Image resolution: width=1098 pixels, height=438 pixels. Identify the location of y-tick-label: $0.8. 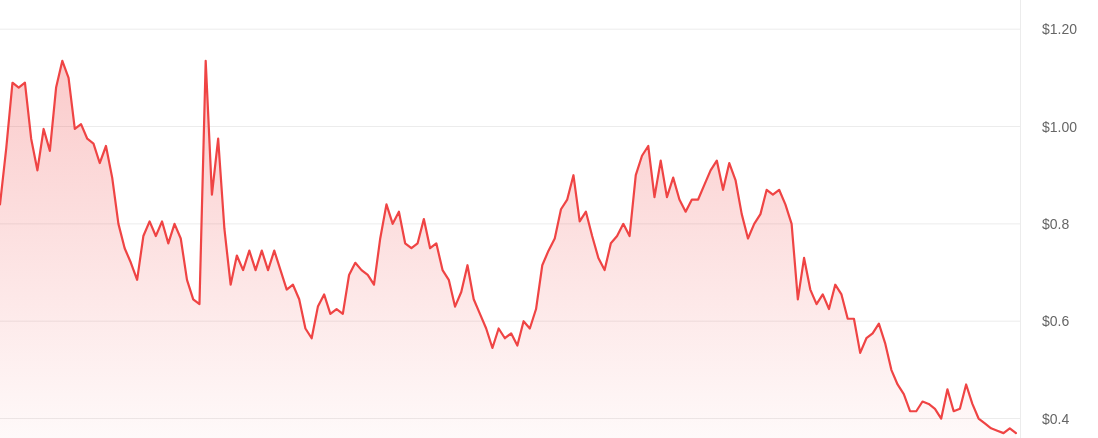
(1056, 223).